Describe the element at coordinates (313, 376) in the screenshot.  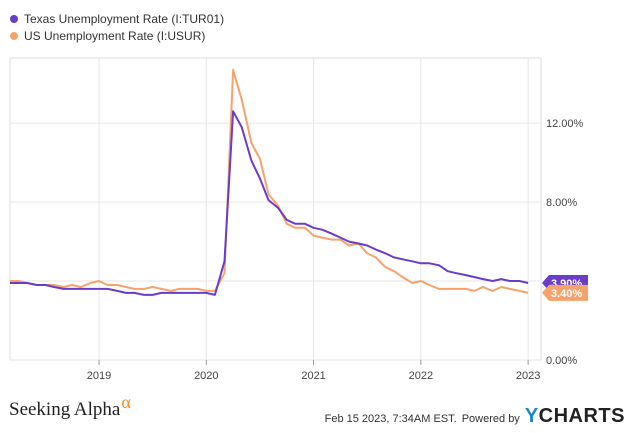
I see `x-tick-label: 2021` at that location.